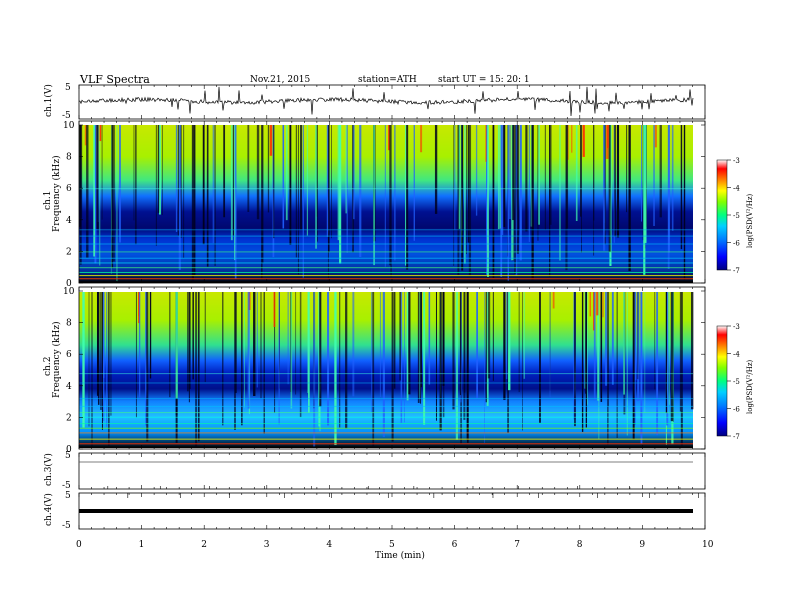 Image resolution: width=792 pixels, height=612 pixels. I want to click on colorbar-tick-label: -6, so click(736, 410).